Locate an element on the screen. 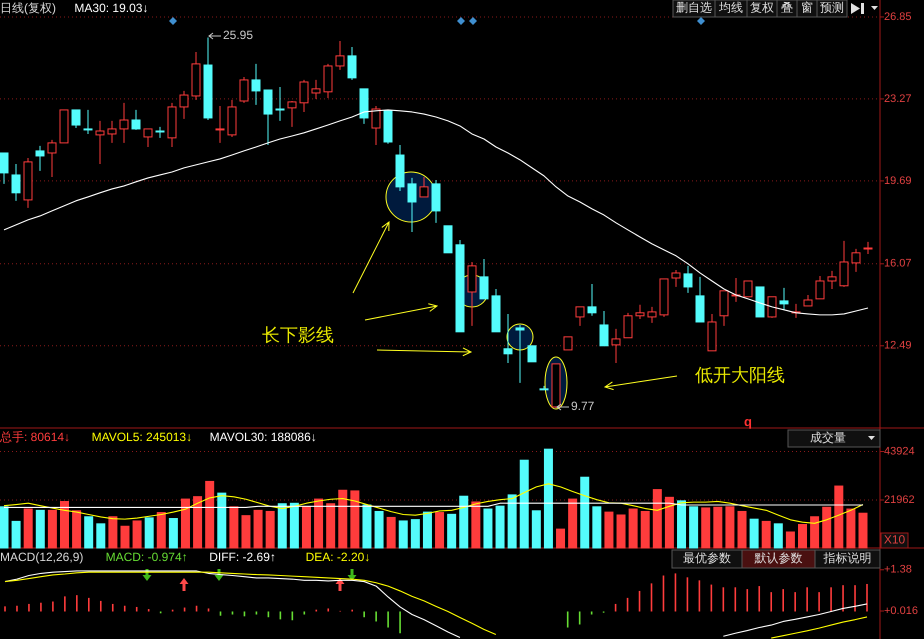  annotation: 默认参数 is located at coordinates (778, 558).